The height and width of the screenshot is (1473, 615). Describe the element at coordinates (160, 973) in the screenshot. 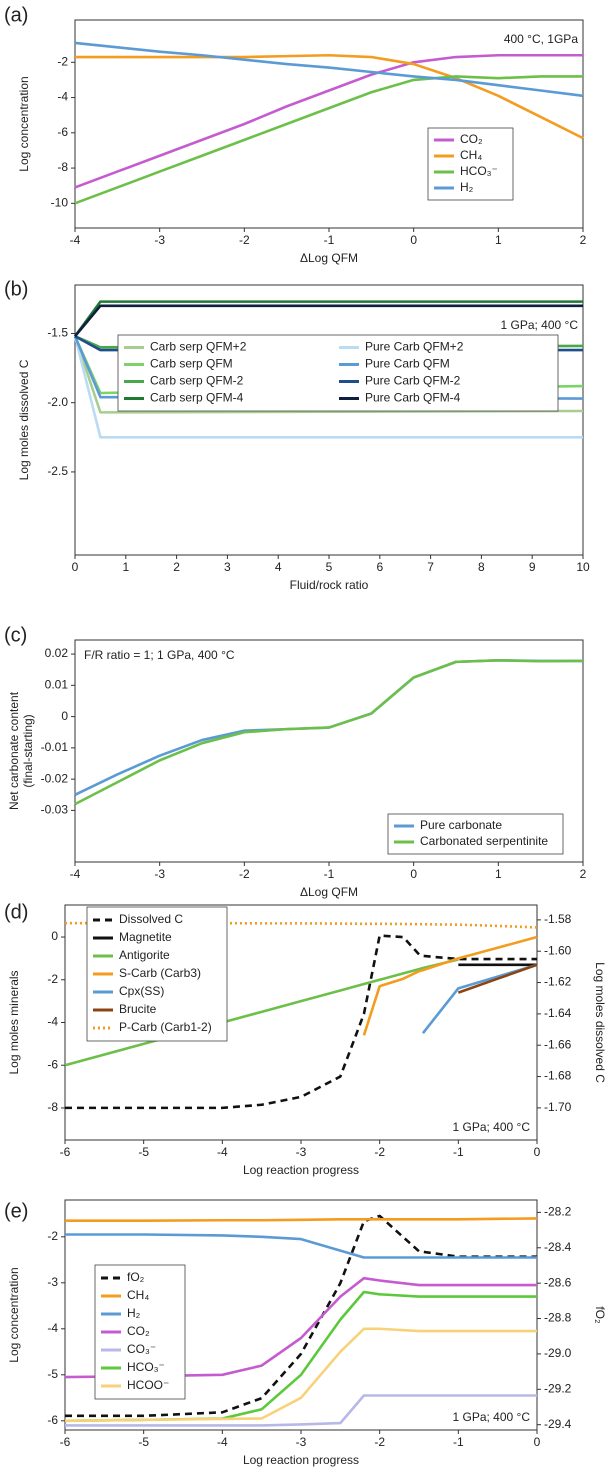

I see `legend-label: S-Carb (Carb3)` at that location.